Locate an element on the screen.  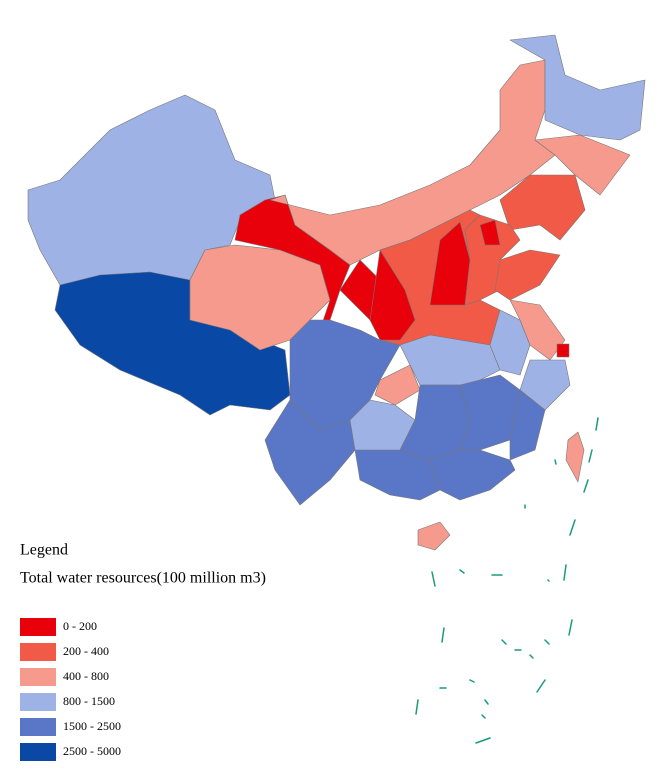
boundary-dash is located at coordinates (507, 580).